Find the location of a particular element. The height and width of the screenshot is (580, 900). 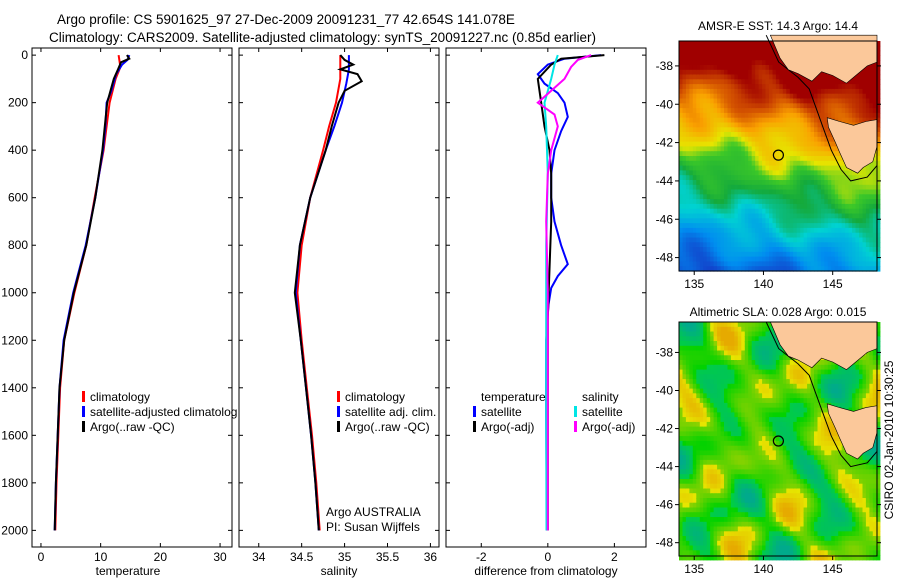

x-tick-label: 0 is located at coordinates (547, 557).